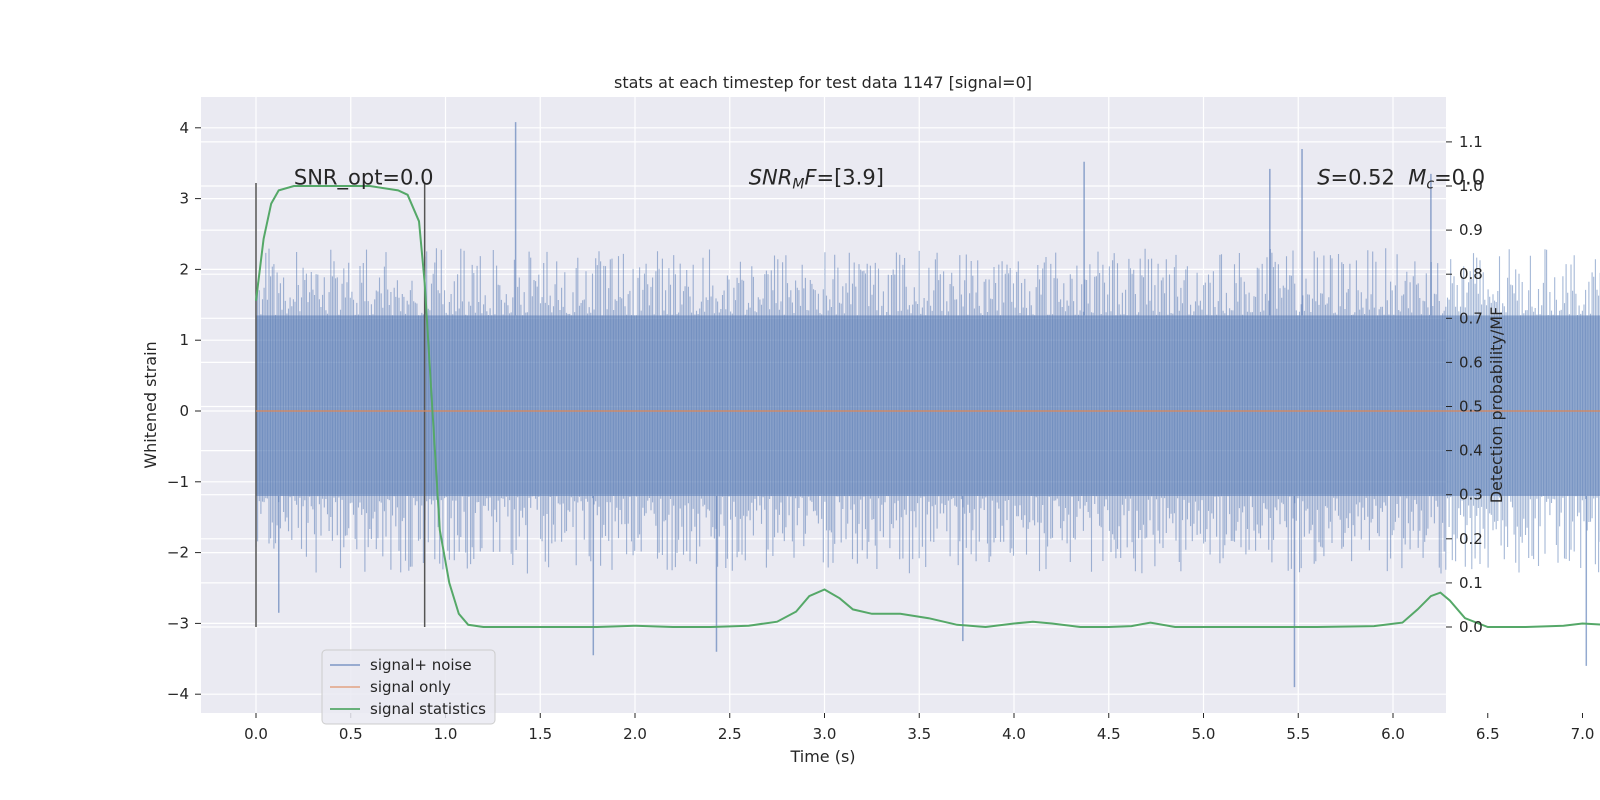  What do you see at coordinates (919, 734) in the screenshot?
I see `x-tick-label: 3.5` at bounding box center [919, 734].